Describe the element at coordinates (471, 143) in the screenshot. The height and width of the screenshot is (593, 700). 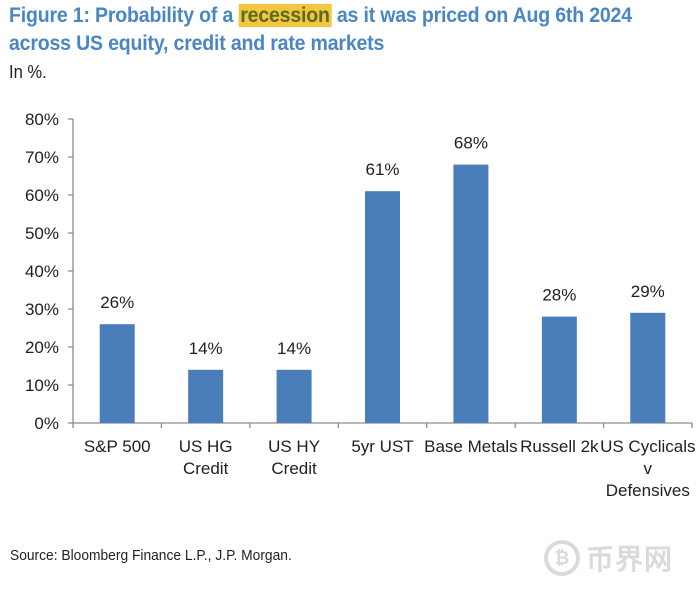
I see `data-label: 68%` at that location.